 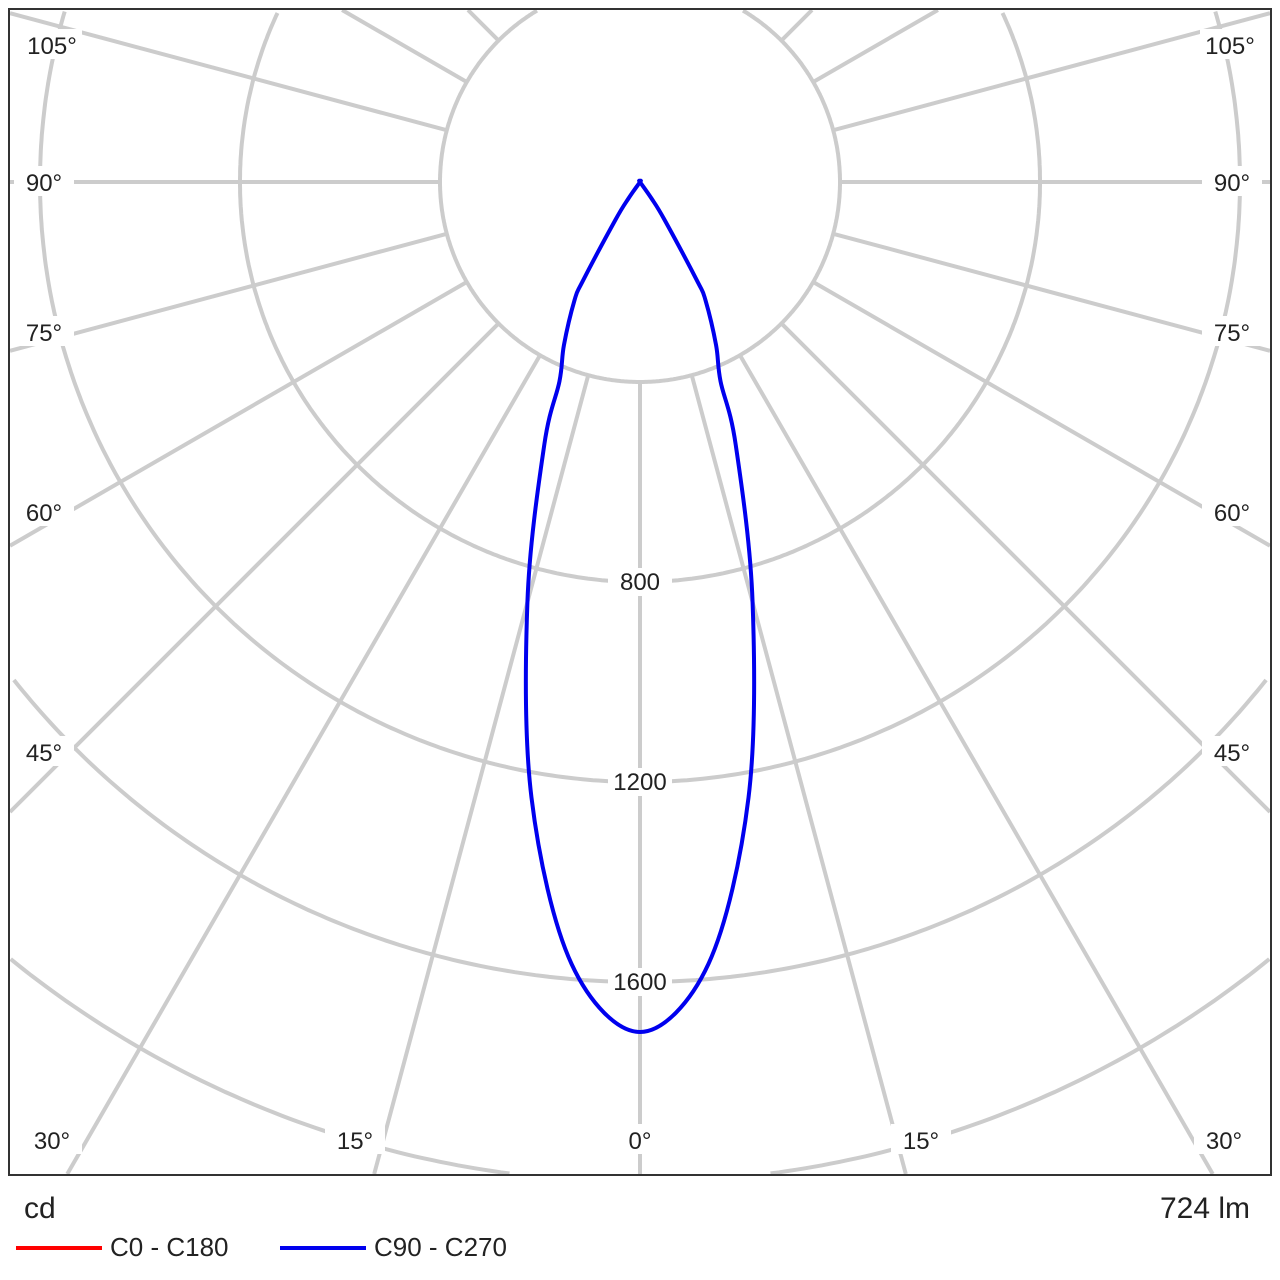 I want to click on angle-label: 0°, so click(x=640, y=1139).